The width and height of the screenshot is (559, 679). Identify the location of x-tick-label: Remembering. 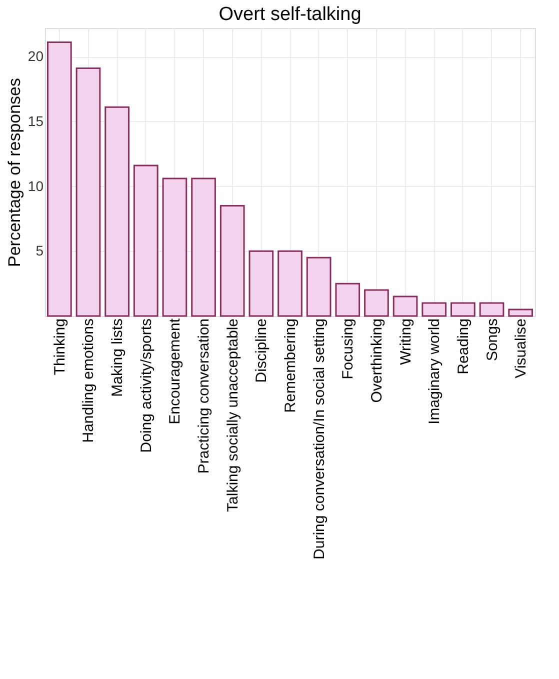
(290, 365).